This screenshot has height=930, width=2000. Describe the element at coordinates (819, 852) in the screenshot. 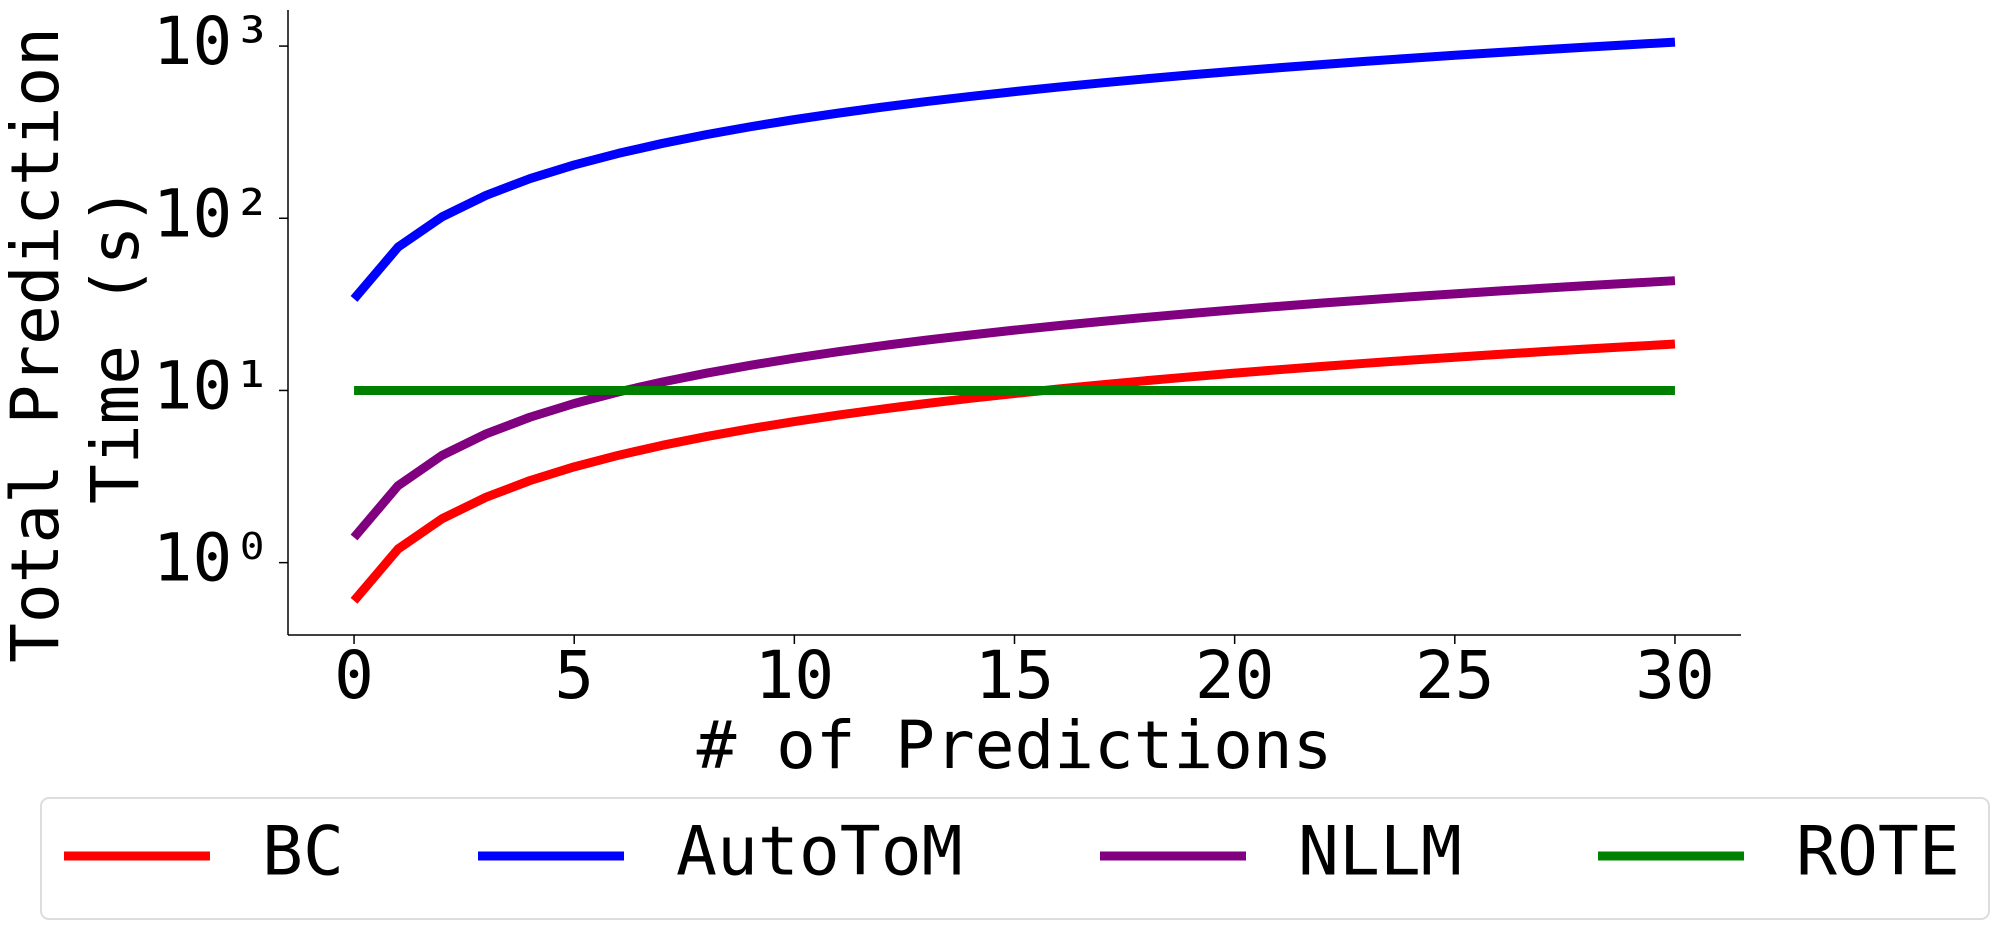

I see `legend-label: AutoToM` at that location.